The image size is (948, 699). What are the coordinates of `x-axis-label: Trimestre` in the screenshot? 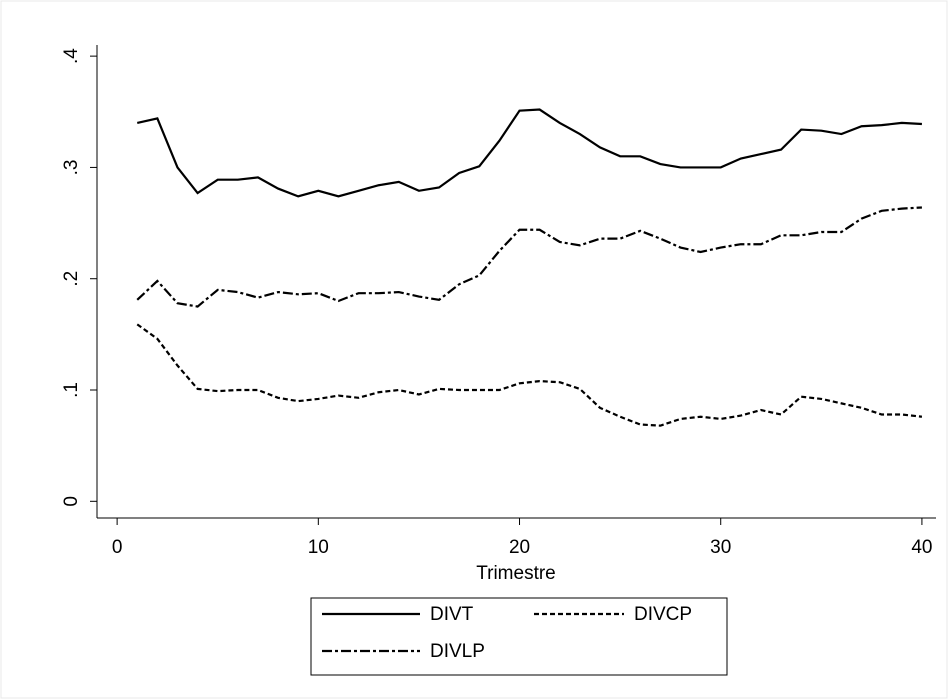 It's located at (516, 573).